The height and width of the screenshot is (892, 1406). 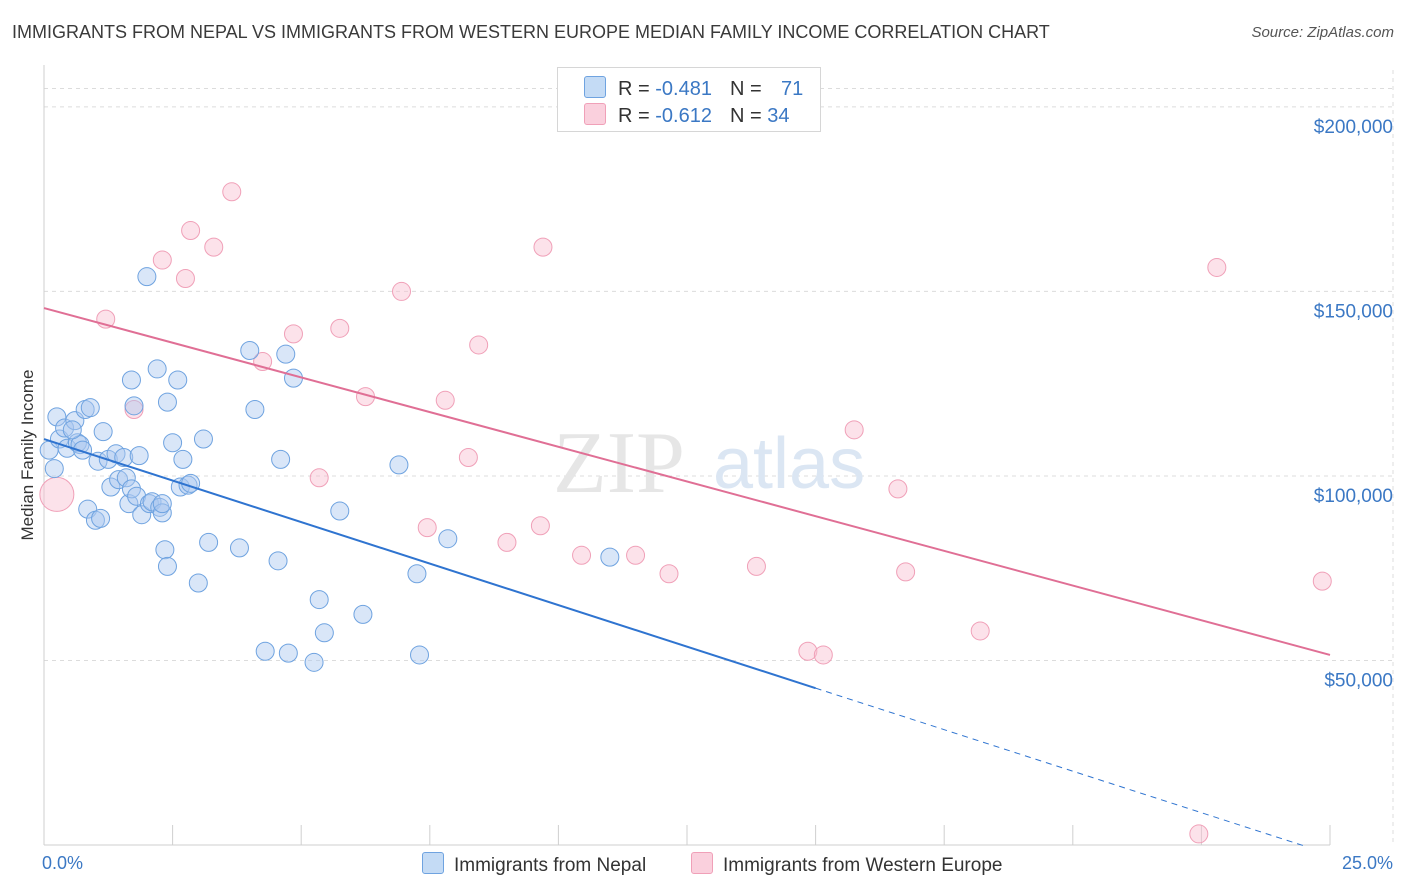 I want to click on series-legend-western-europe-swatch, so click(x=702, y=863).